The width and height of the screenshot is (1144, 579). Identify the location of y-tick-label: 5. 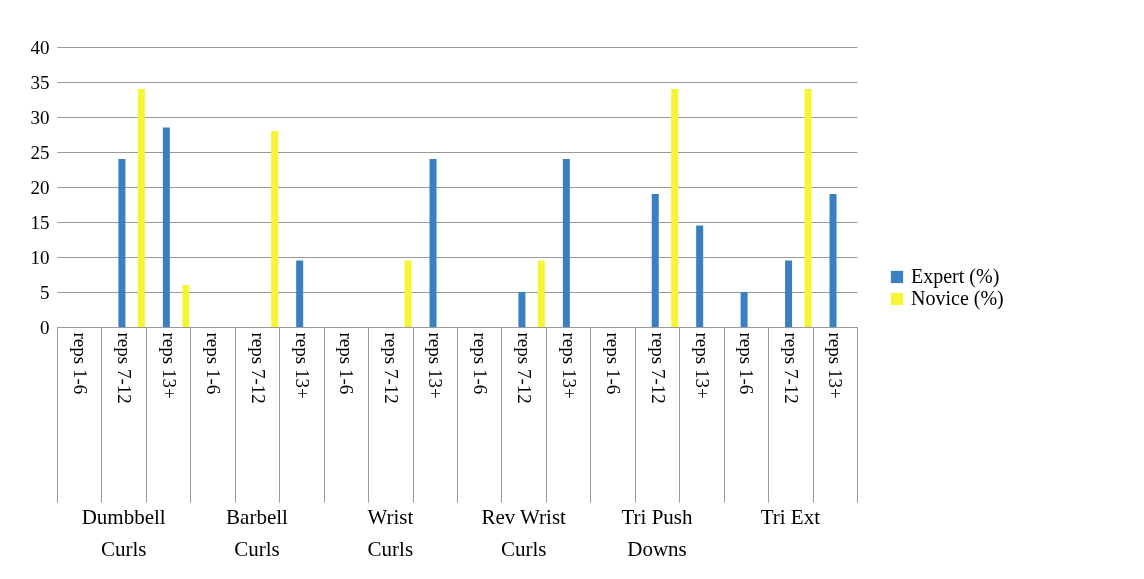
(45, 292).